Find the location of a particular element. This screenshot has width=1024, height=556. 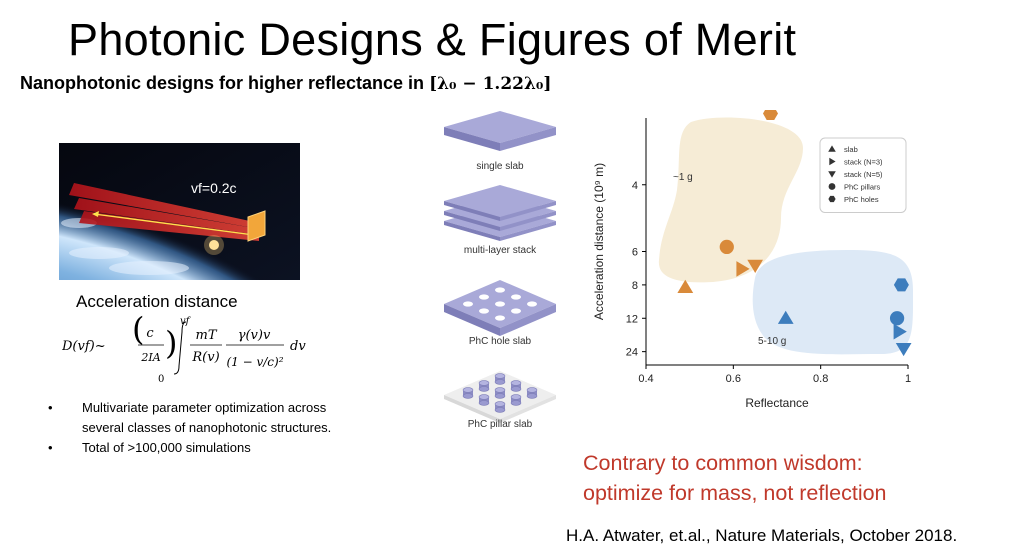

legend-marker-triangle-up is located at coordinates (832, 148).